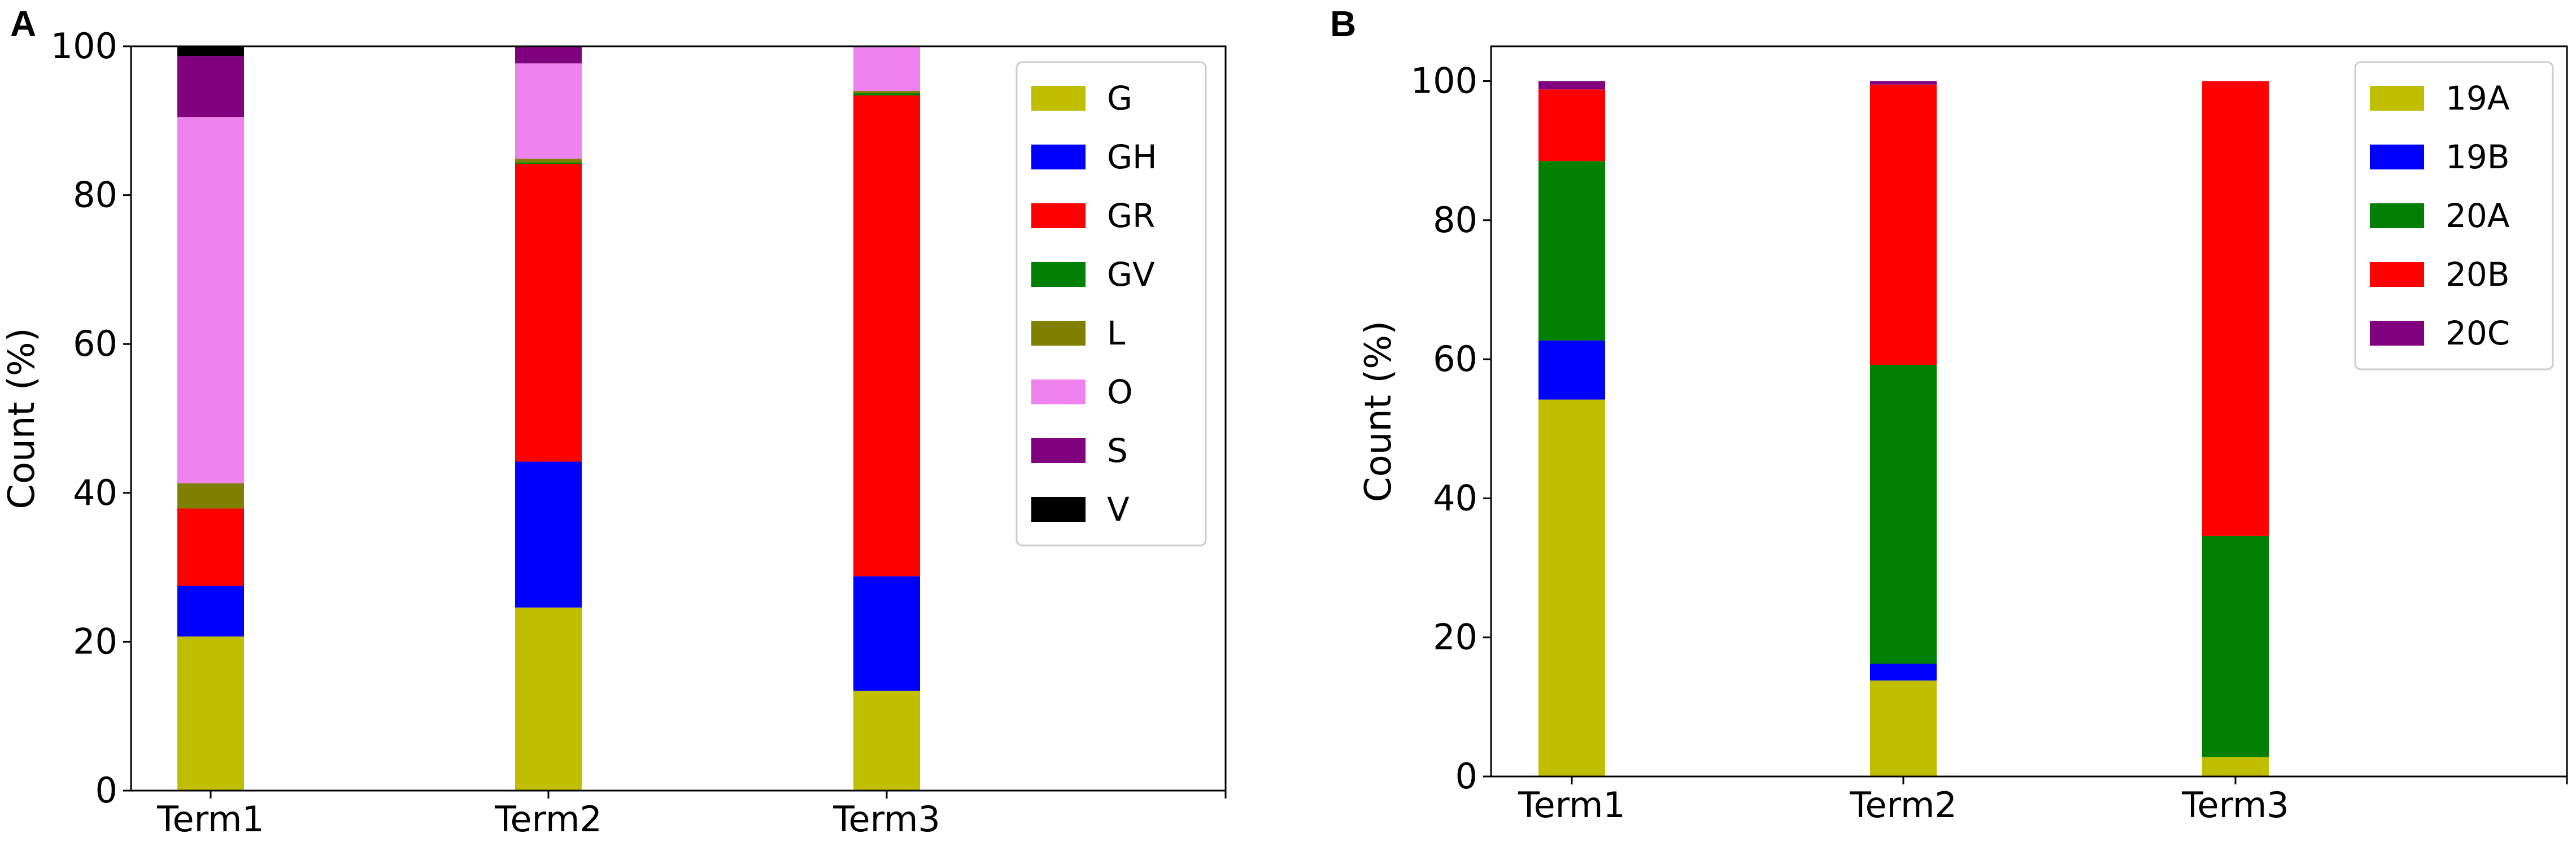 The height and width of the screenshot is (842, 2576). Describe the element at coordinates (1131, 274) in the screenshot. I see `legend-label-gv: GV` at that location.